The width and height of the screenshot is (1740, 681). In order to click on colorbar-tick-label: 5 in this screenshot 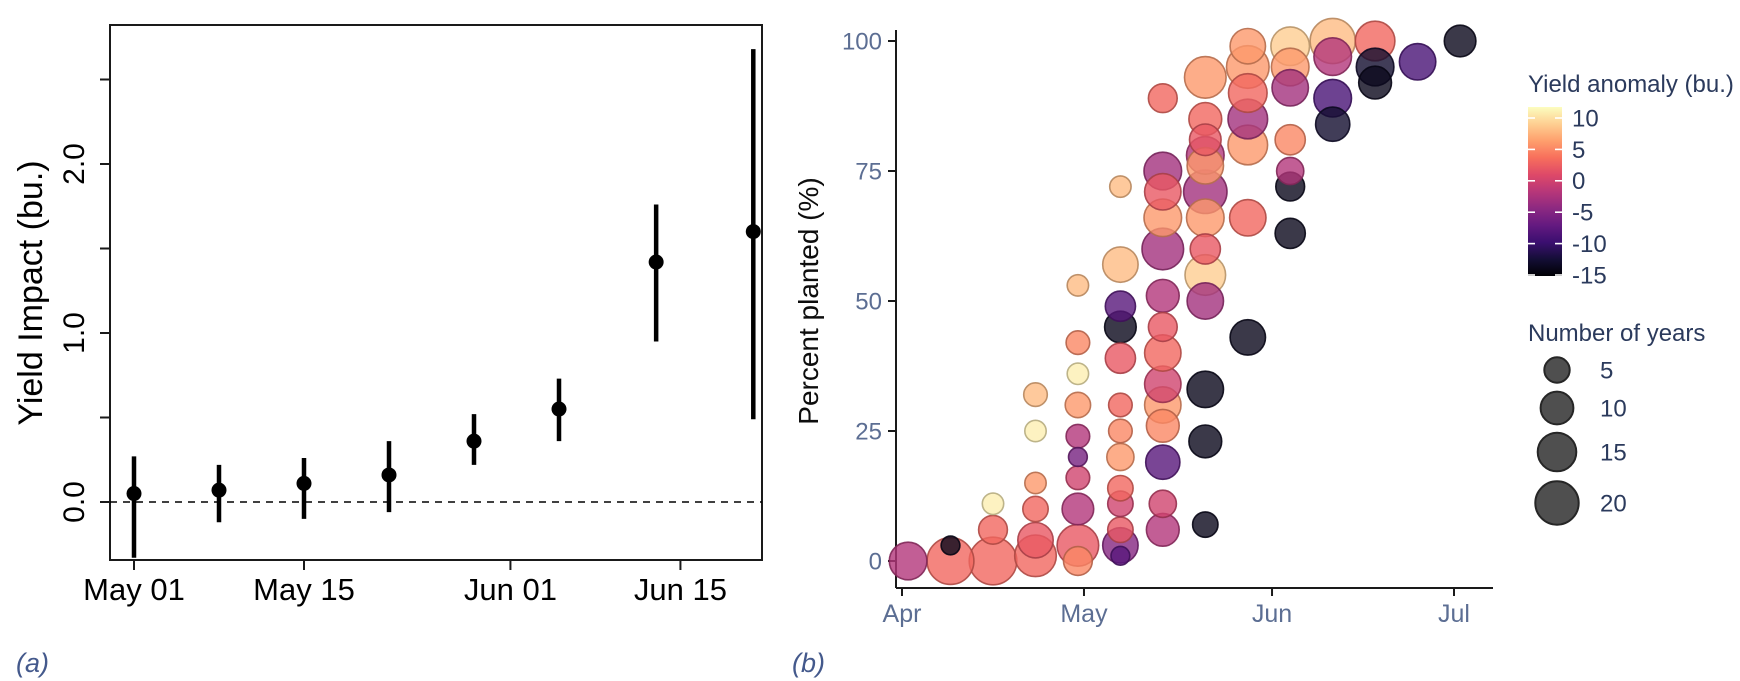, I will do `click(1578, 150)`.